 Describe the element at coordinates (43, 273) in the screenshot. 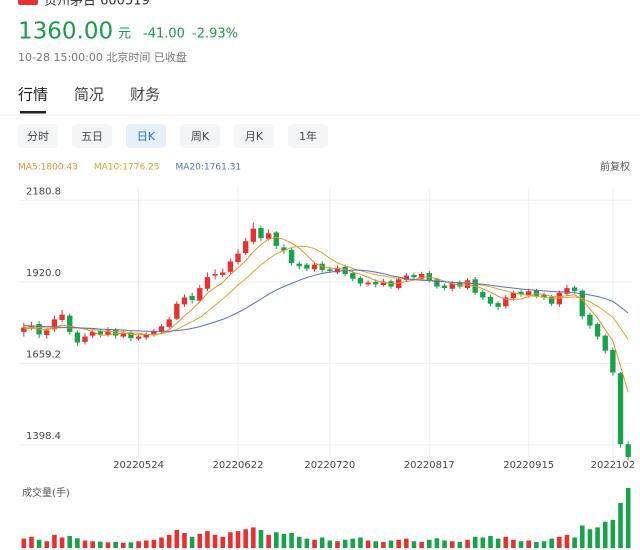

I see `y-tick-label: 1920.0` at that location.